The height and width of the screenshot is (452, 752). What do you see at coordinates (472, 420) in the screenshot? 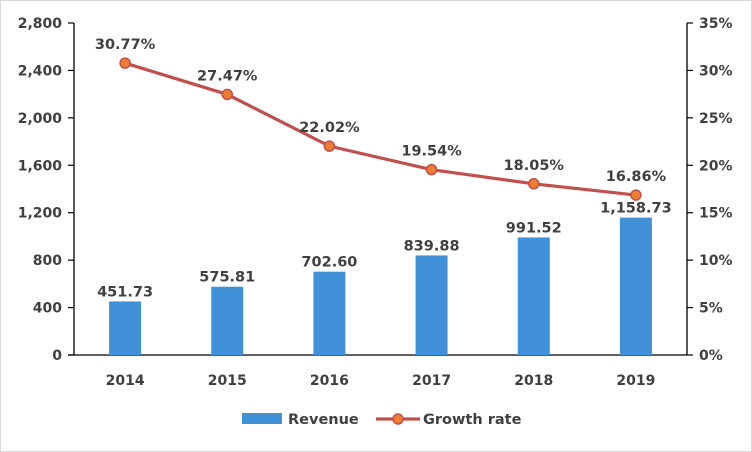
I see `legend-growth-rate-label: Growth rate` at bounding box center [472, 420].